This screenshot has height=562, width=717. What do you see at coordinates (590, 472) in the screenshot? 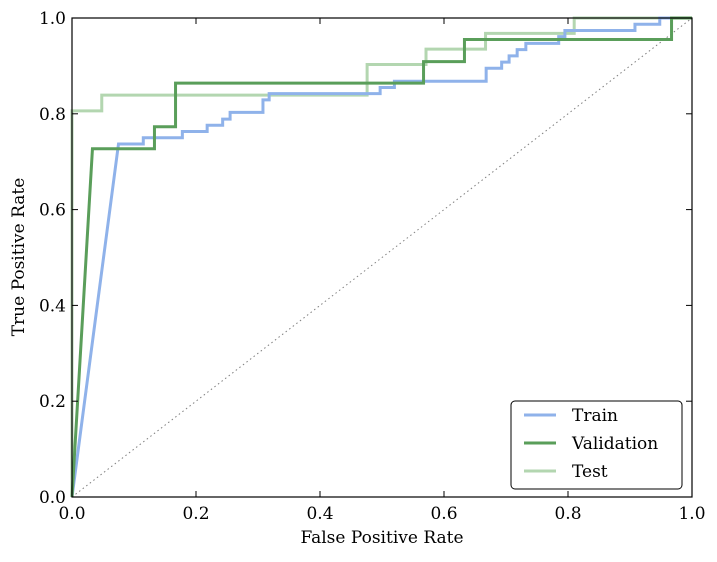
I see `legend-label-test: Test` at bounding box center [590, 472].